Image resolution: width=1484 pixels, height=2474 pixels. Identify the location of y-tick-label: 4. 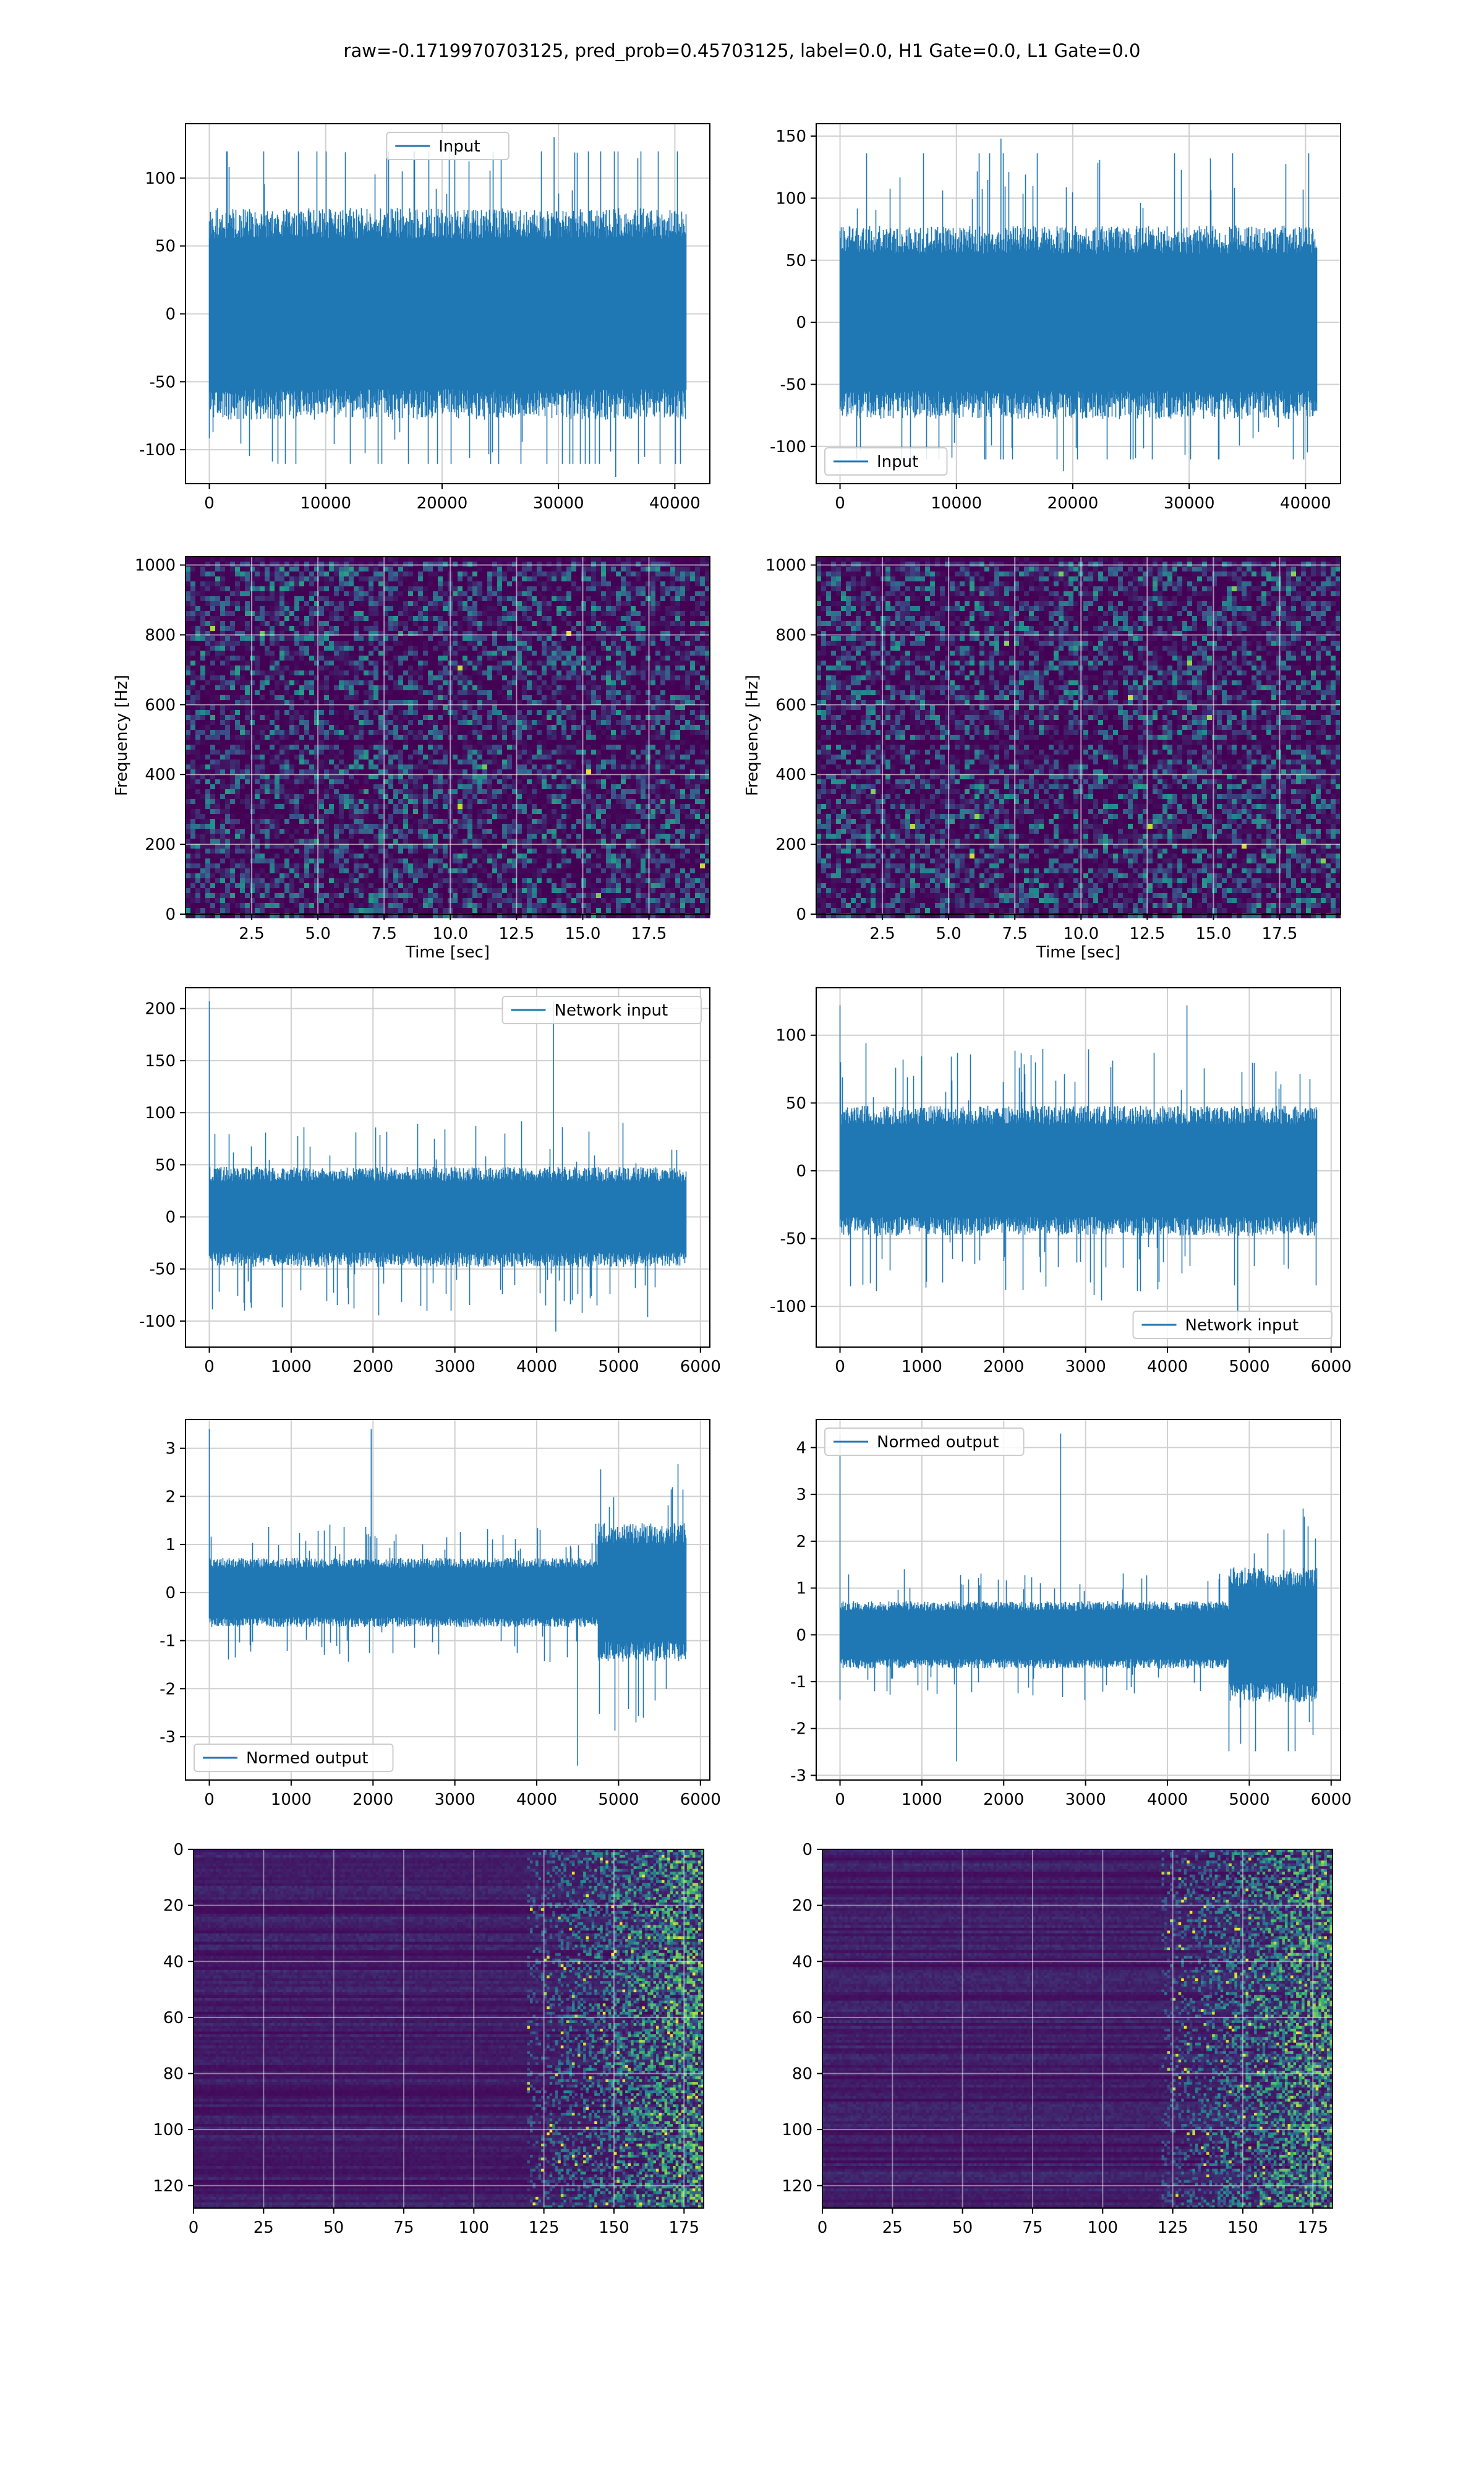
(801, 1448).